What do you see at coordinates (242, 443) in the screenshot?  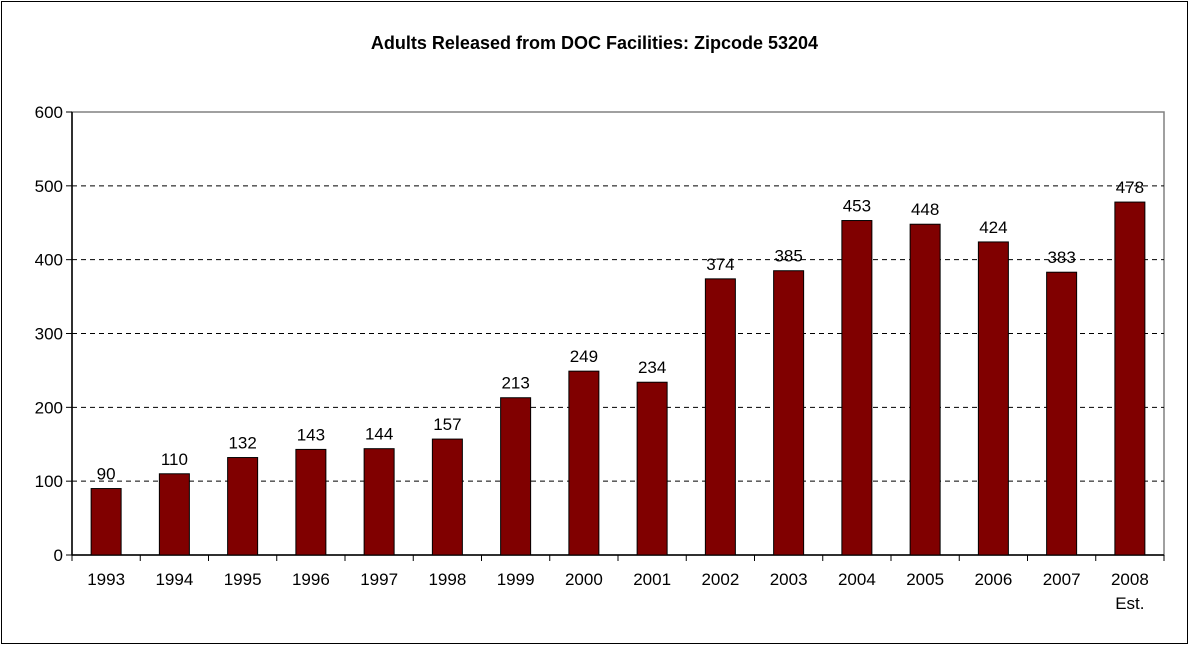 I see `data-label: 132` at bounding box center [242, 443].